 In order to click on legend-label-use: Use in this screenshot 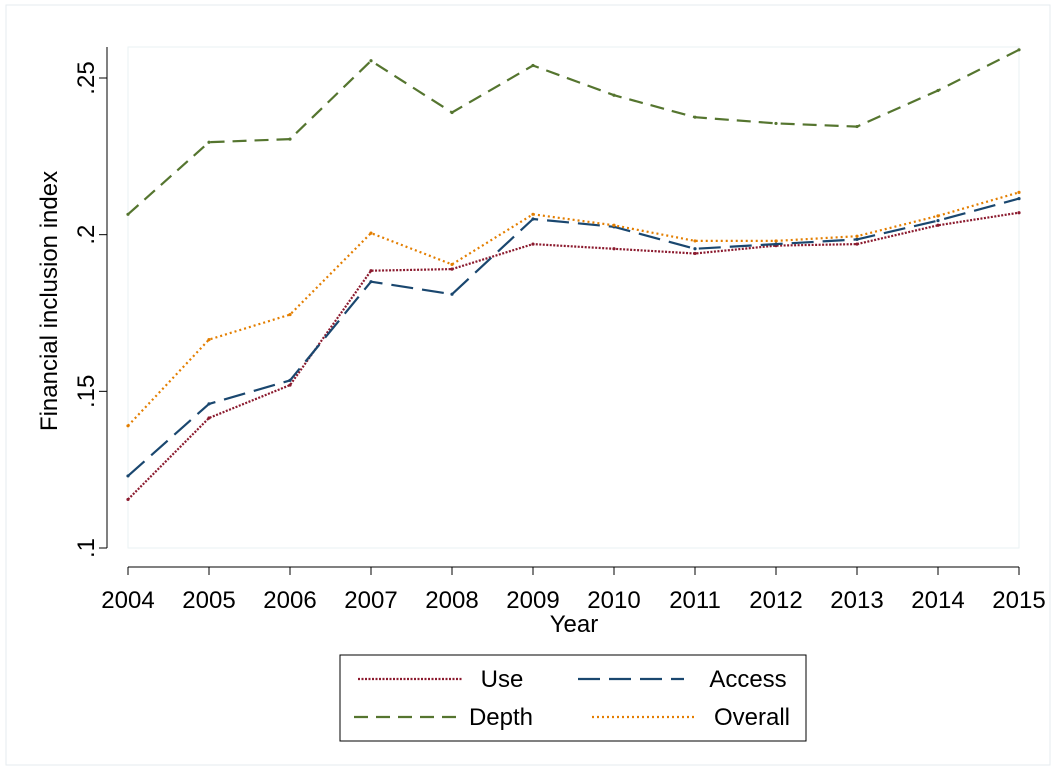, I will do `click(502, 679)`.